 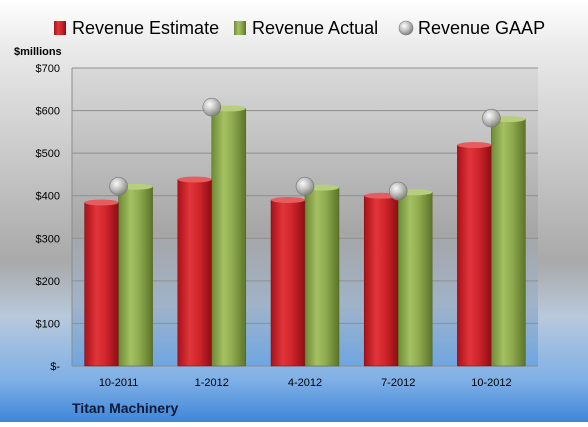 I want to click on legend-swatch-gaap, so click(x=406, y=28).